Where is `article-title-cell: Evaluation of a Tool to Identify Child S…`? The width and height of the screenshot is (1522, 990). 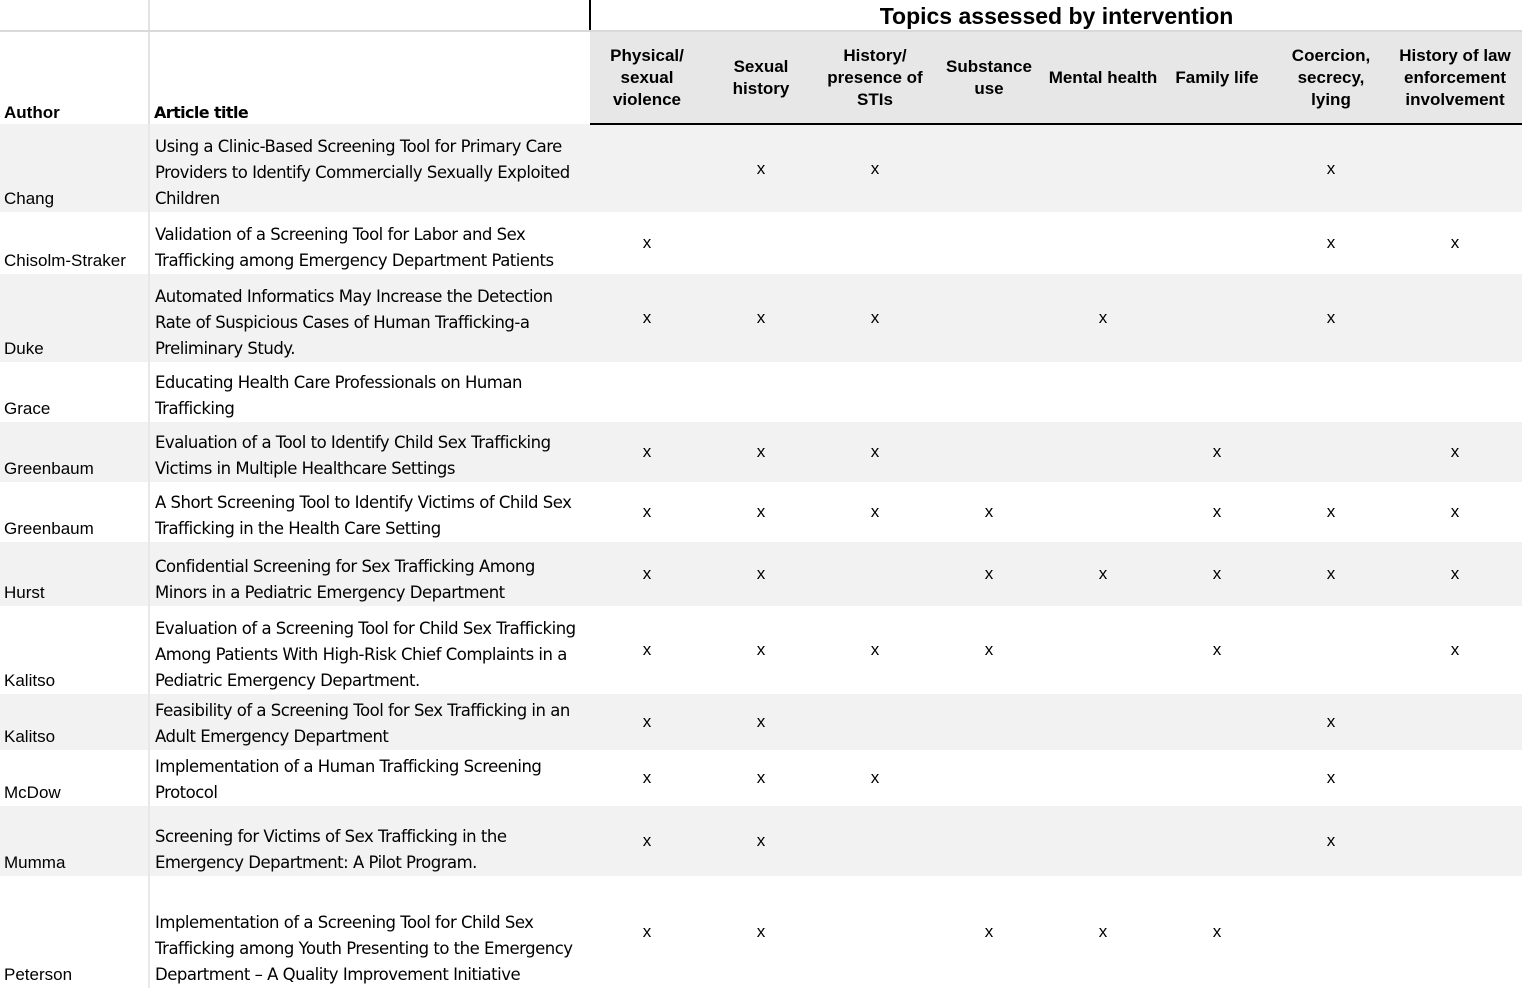 article-title-cell: Evaluation of a Tool to Identify Child S… is located at coordinates (369, 452).